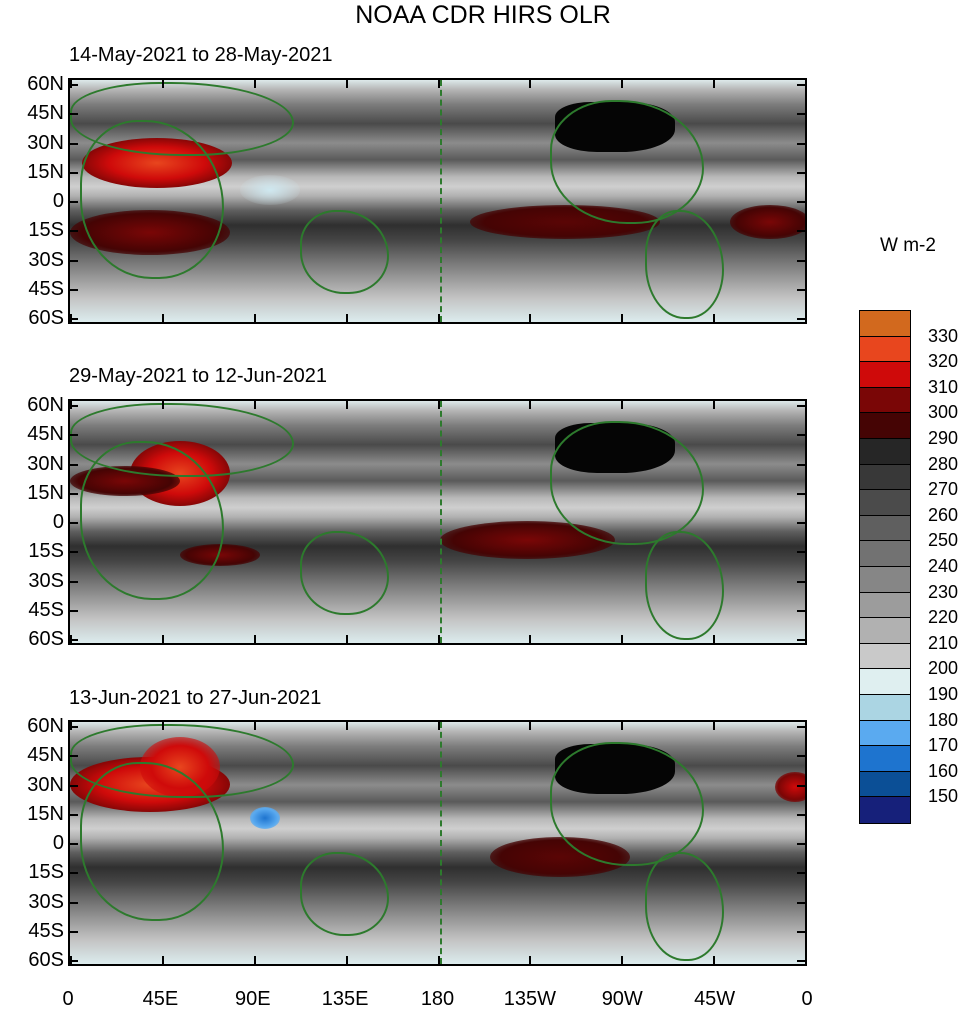  Describe the element at coordinates (684, 585) in the screenshot. I see `panel-2-south-america-coastline` at that location.